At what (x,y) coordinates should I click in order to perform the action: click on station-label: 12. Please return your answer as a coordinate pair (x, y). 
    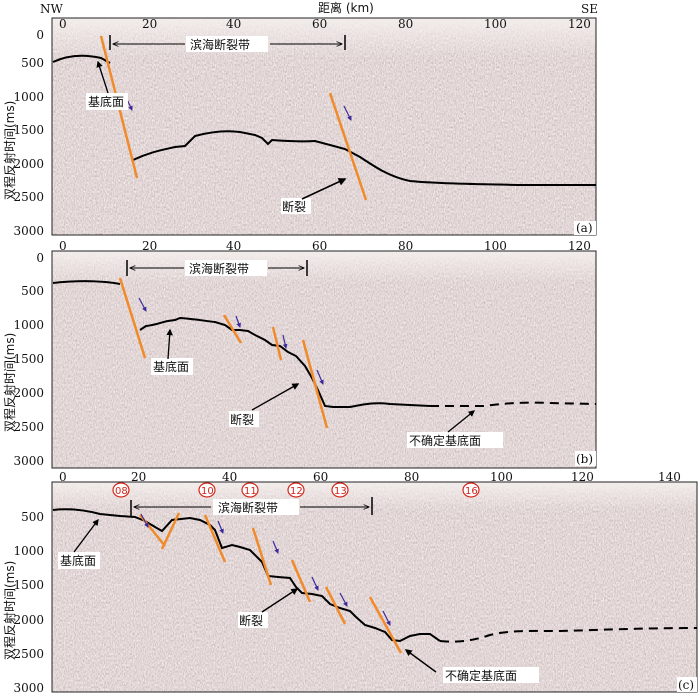
    Looking at the image, I should click on (296, 491).